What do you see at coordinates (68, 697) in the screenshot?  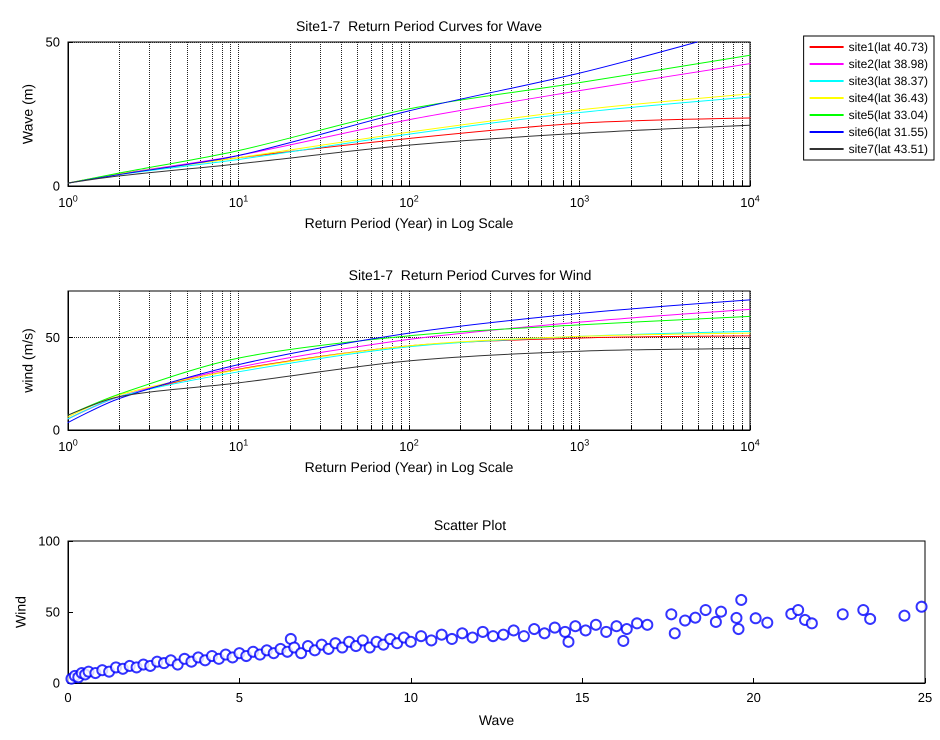 I see `x-tick-label: 0` at bounding box center [68, 697].